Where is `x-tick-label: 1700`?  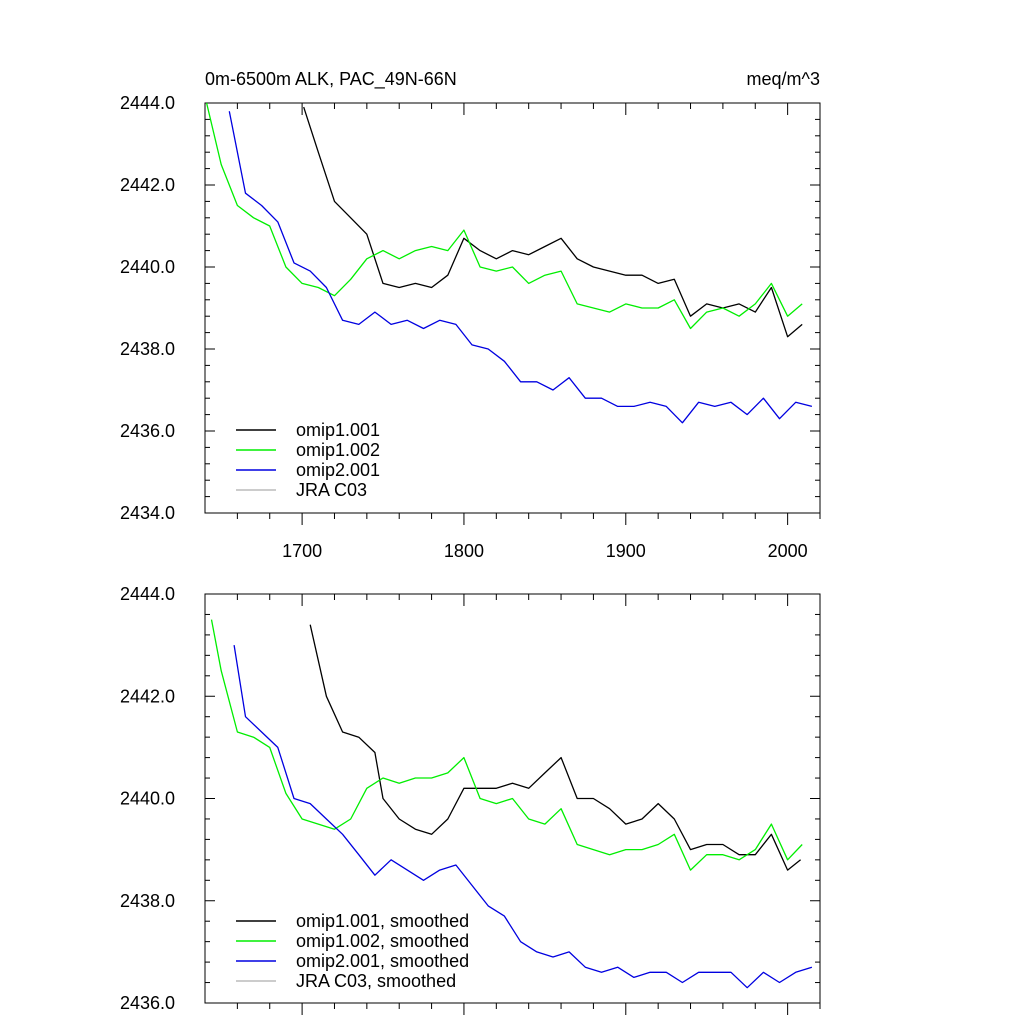 x-tick-label: 1700 is located at coordinates (302, 551).